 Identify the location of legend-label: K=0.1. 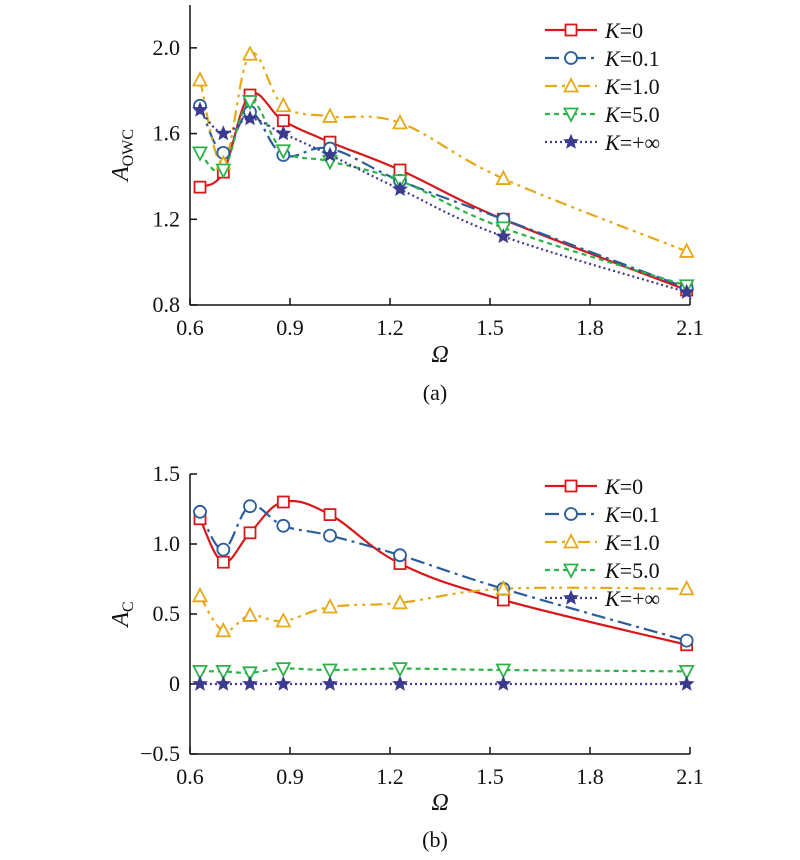
(632, 514).